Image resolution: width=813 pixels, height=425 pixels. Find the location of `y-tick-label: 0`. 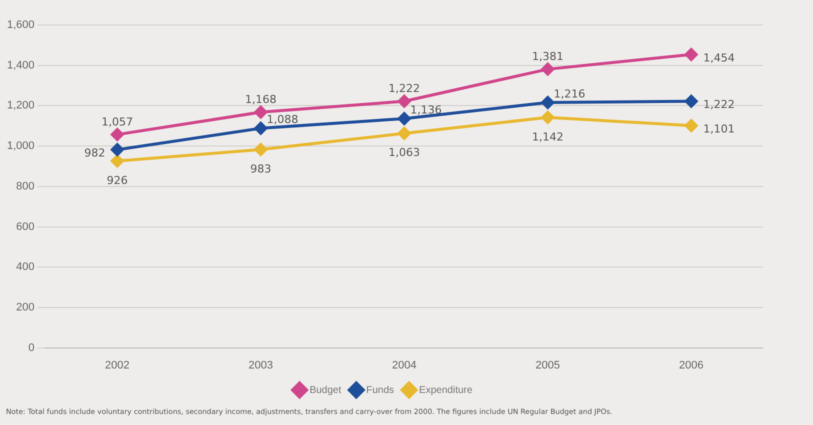

y-tick-label: 0 is located at coordinates (31, 348).